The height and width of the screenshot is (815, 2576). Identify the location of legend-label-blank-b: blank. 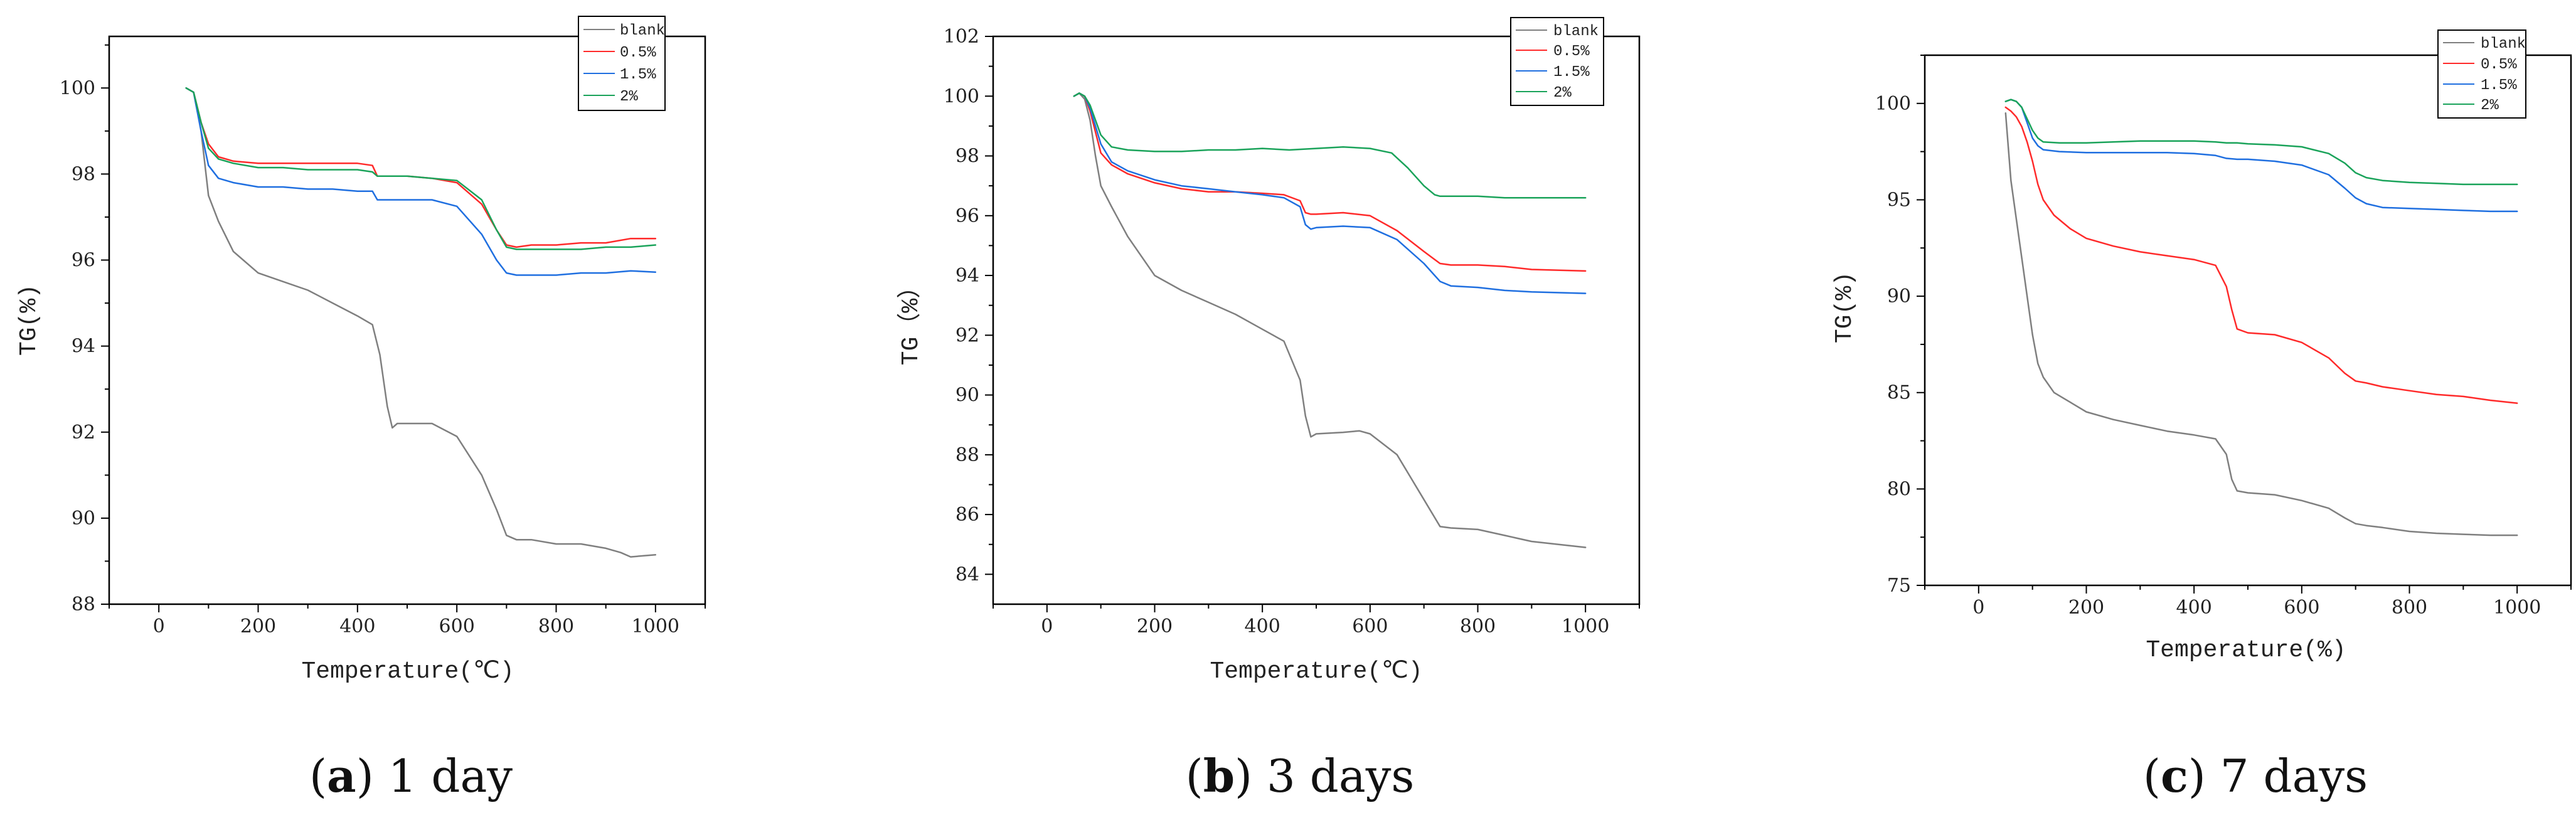
(1576, 31).